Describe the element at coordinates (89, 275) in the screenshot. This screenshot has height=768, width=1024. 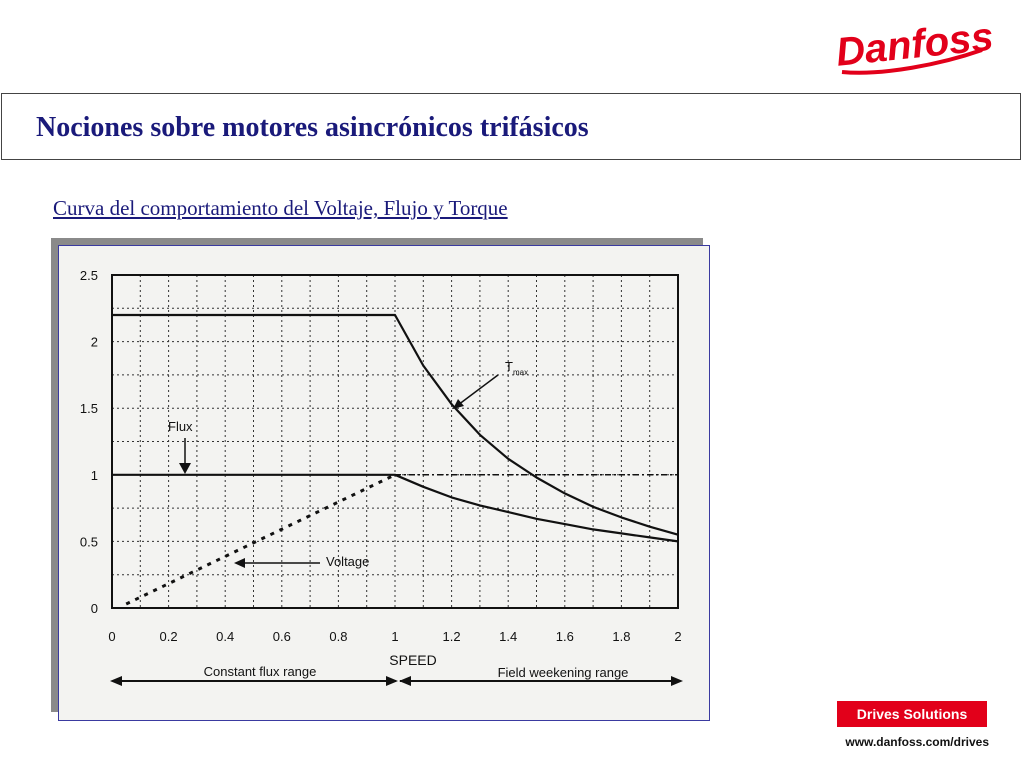
I see `y-tick-label: 2.5` at that location.